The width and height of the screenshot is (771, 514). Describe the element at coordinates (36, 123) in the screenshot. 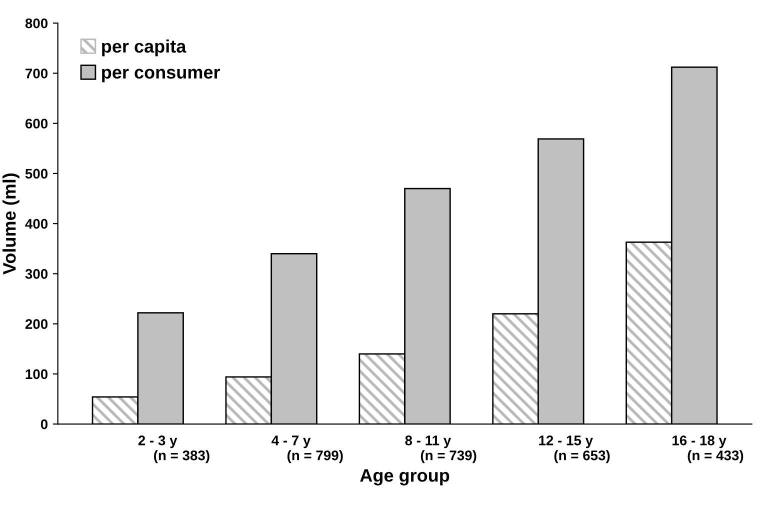

I see `y-tick-label: 600` at that location.